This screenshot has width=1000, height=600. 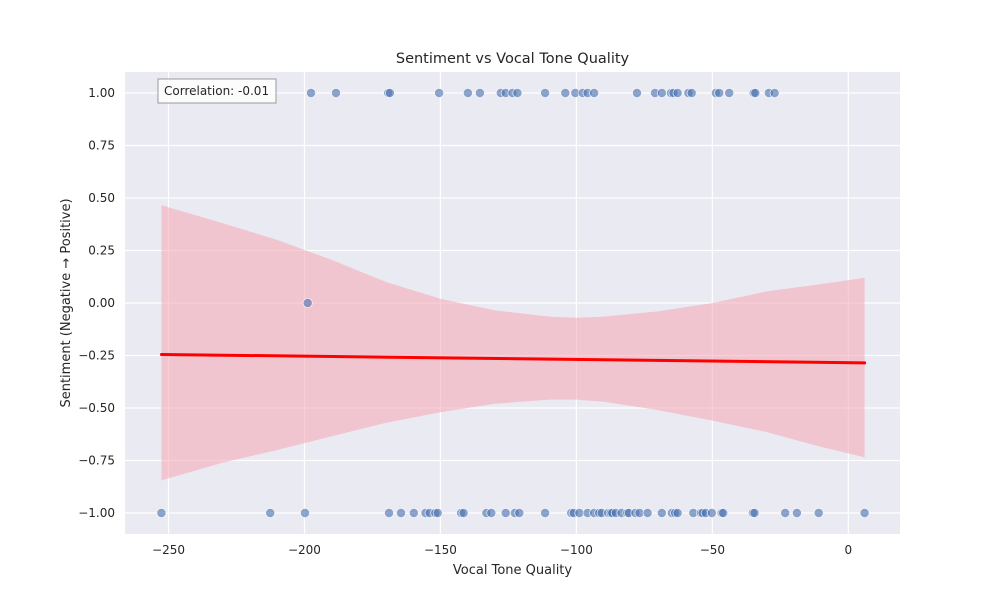 I want to click on x-tick-label: −200, so click(x=304, y=550).